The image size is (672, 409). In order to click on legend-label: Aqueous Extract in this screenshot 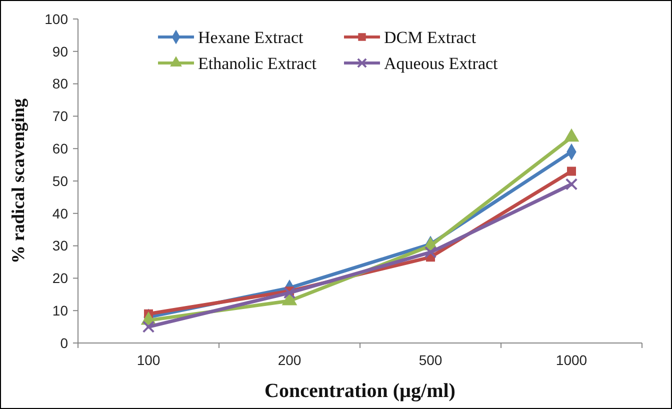, I will do `click(441, 63)`.